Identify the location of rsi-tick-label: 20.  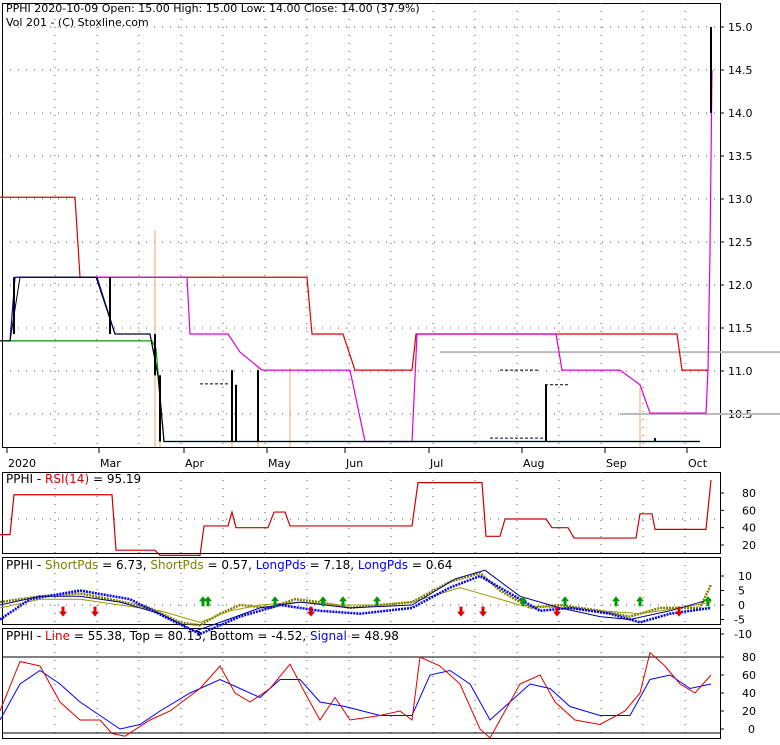
(749, 545).